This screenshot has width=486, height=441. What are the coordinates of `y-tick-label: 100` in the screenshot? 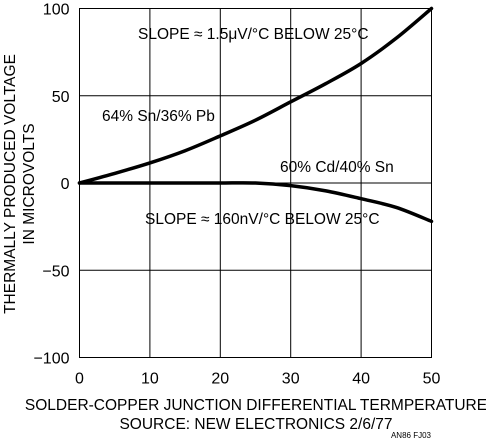 It's located at (56, 10).